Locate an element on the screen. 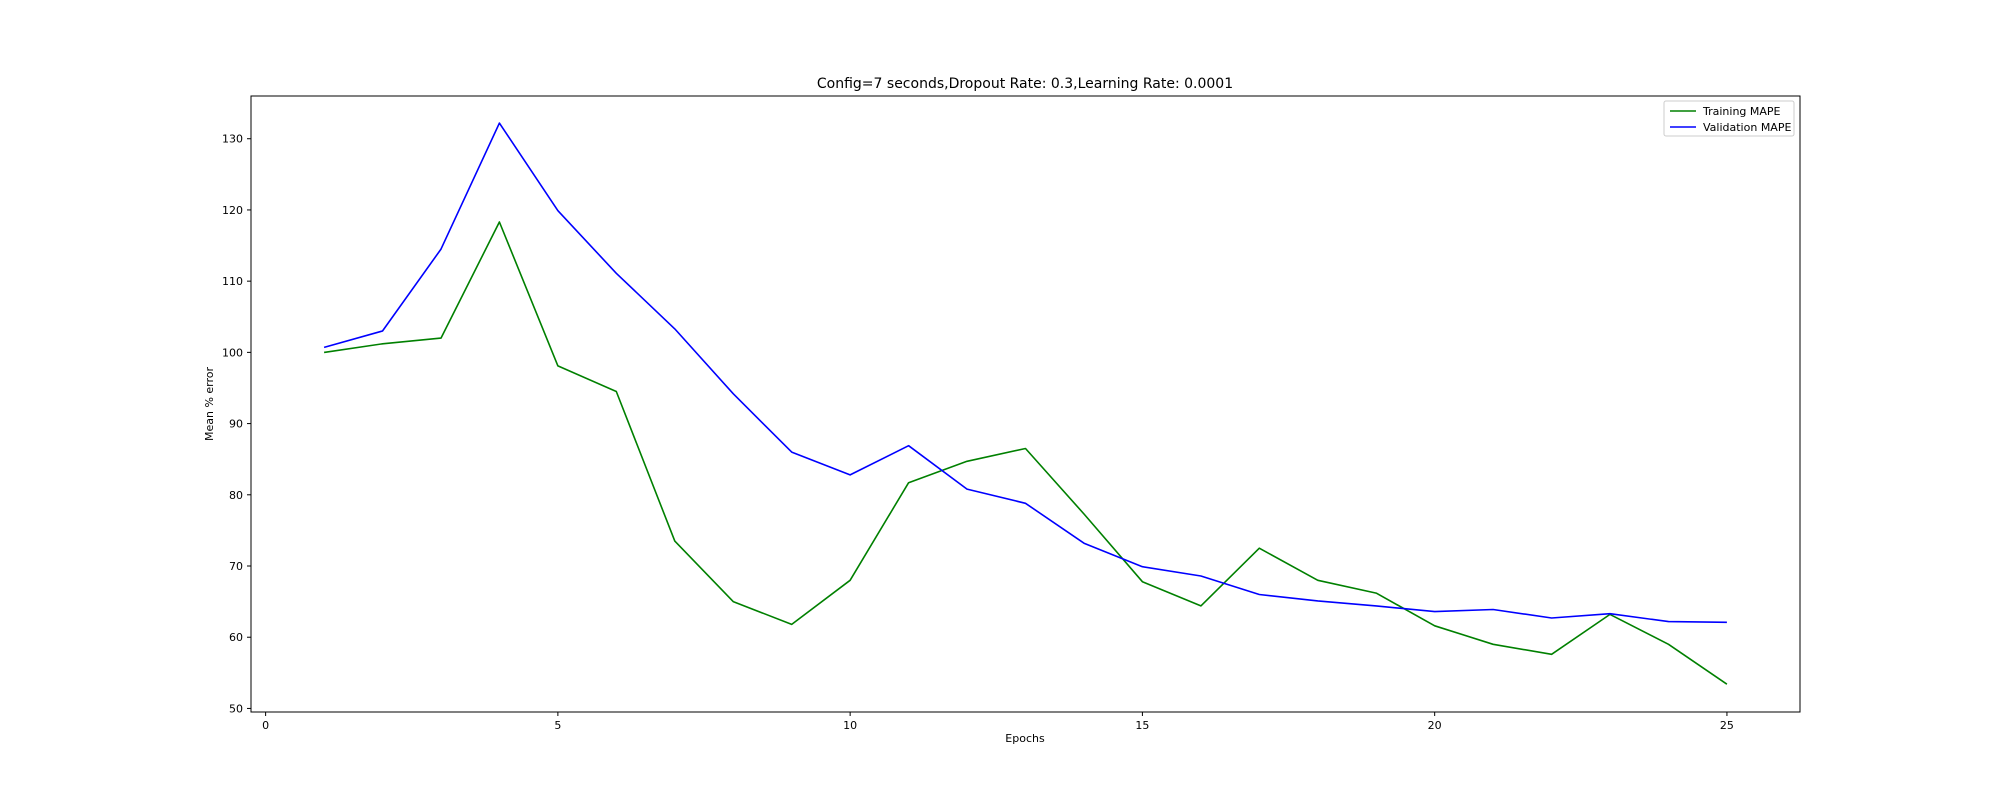 This screenshot has width=2000, height=800. y-axis-label: Mean % error is located at coordinates (209, 404).